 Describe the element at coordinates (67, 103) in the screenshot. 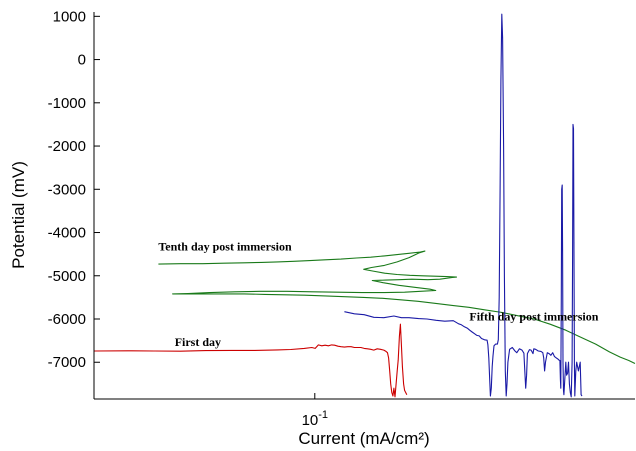

I see `y-tick-label: -1000` at that location.